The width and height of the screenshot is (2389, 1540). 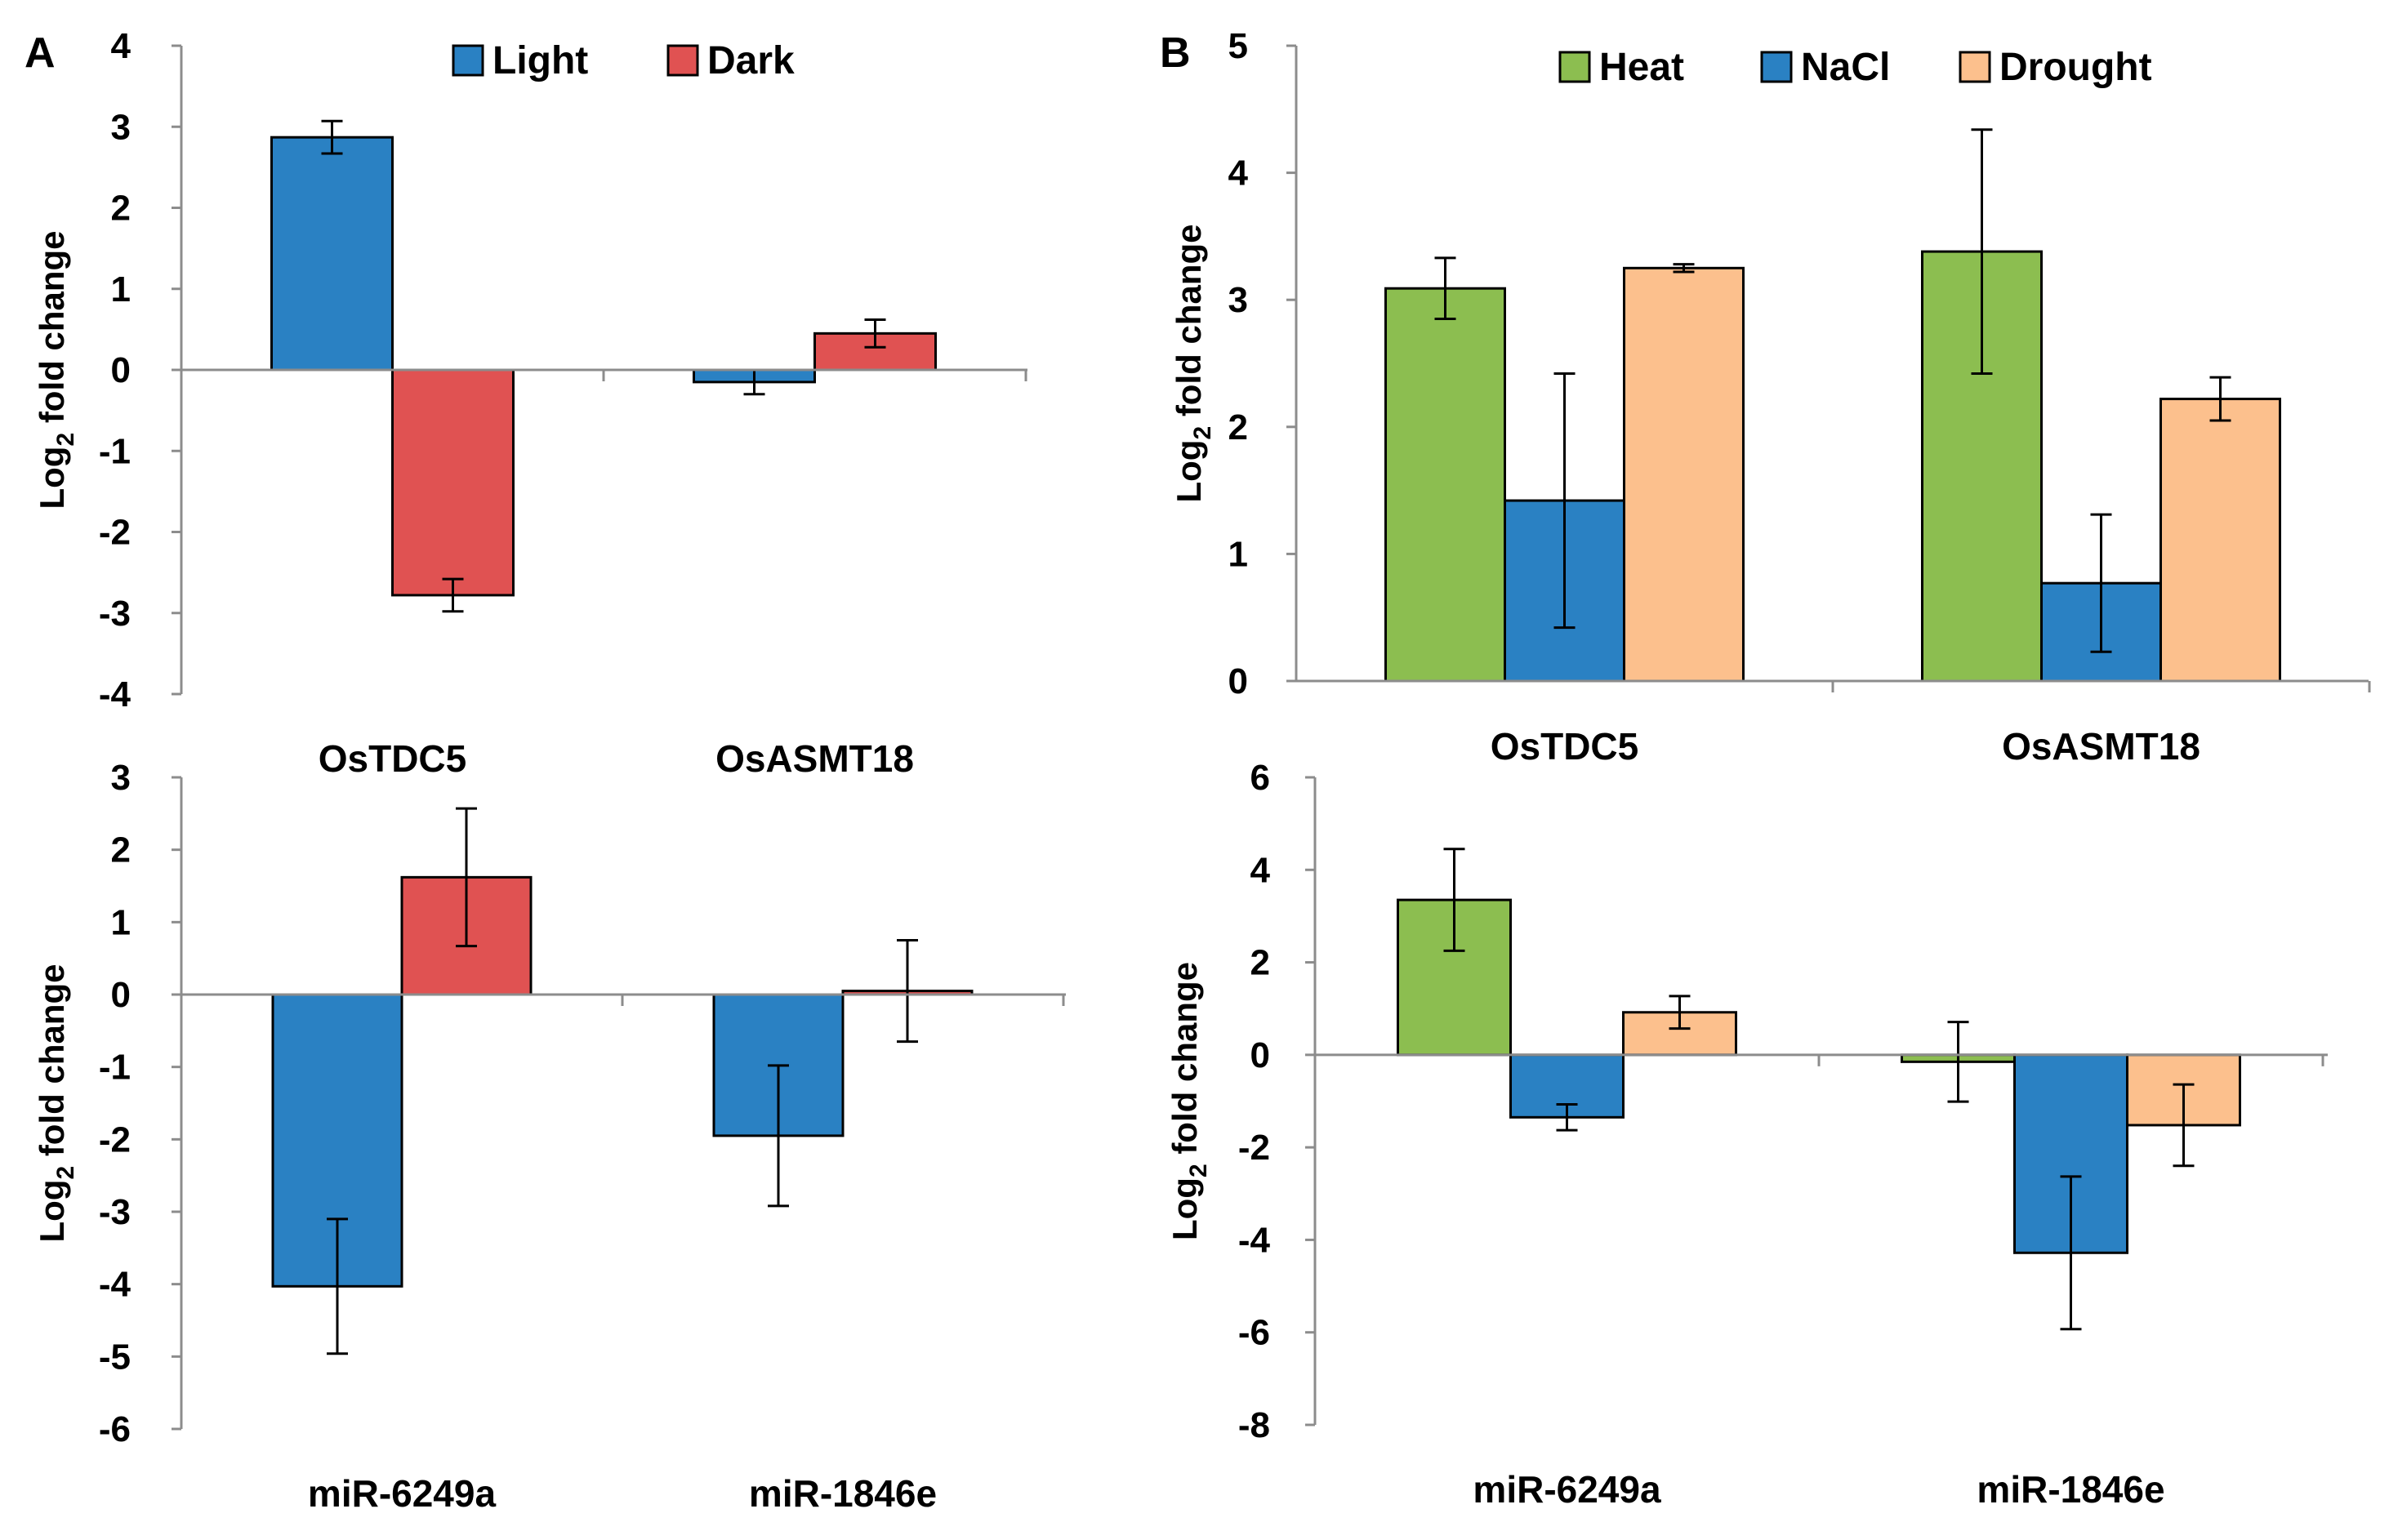 What do you see at coordinates (1260, 870) in the screenshot?
I see `b-bottom-y-tick-label: 4` at bounding box center [1260, 870].